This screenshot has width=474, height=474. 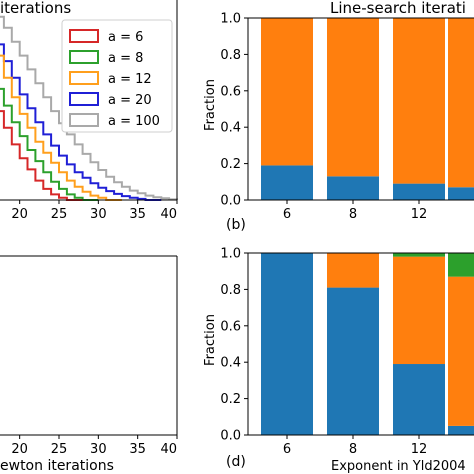 I want to click on legend-label: a = 20, so click(x=130, y=100).